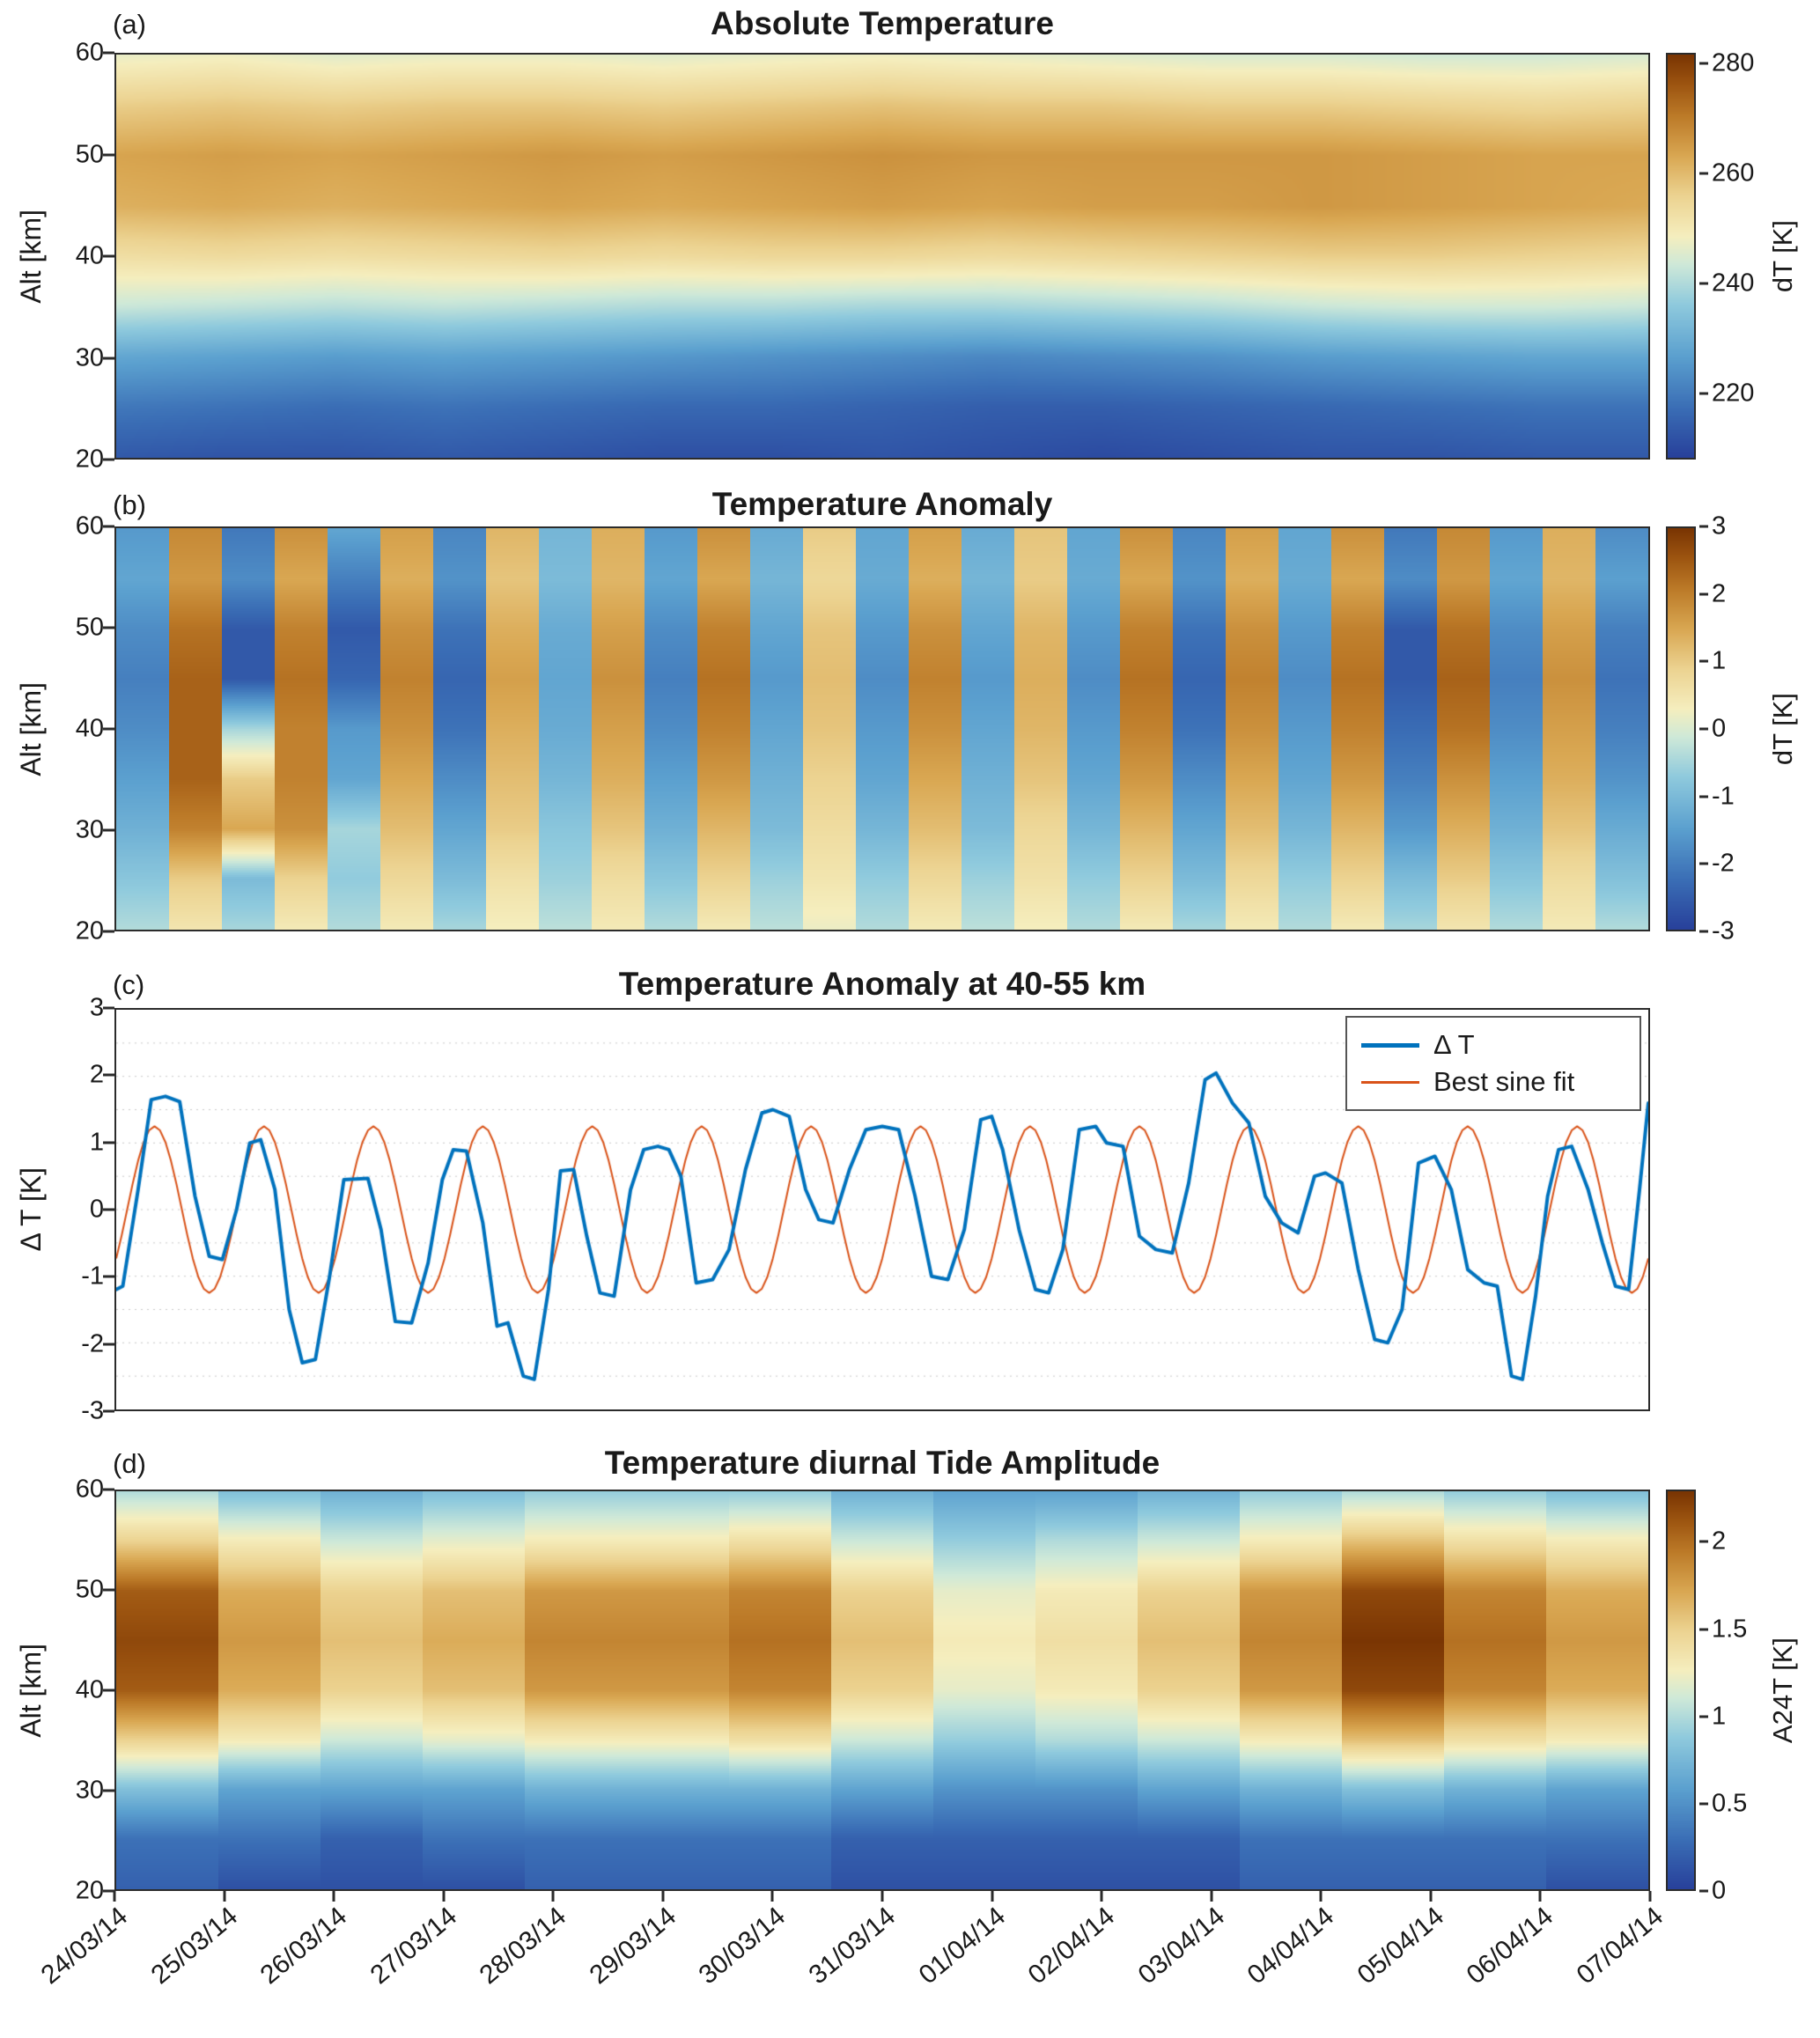 Image resolution: width=1820 pixels, height=2038 pixels. What do you see at coordinates (89, 459) in the screenshot?
I see `y-tick-label: 20` at bounding box center [89, 459].